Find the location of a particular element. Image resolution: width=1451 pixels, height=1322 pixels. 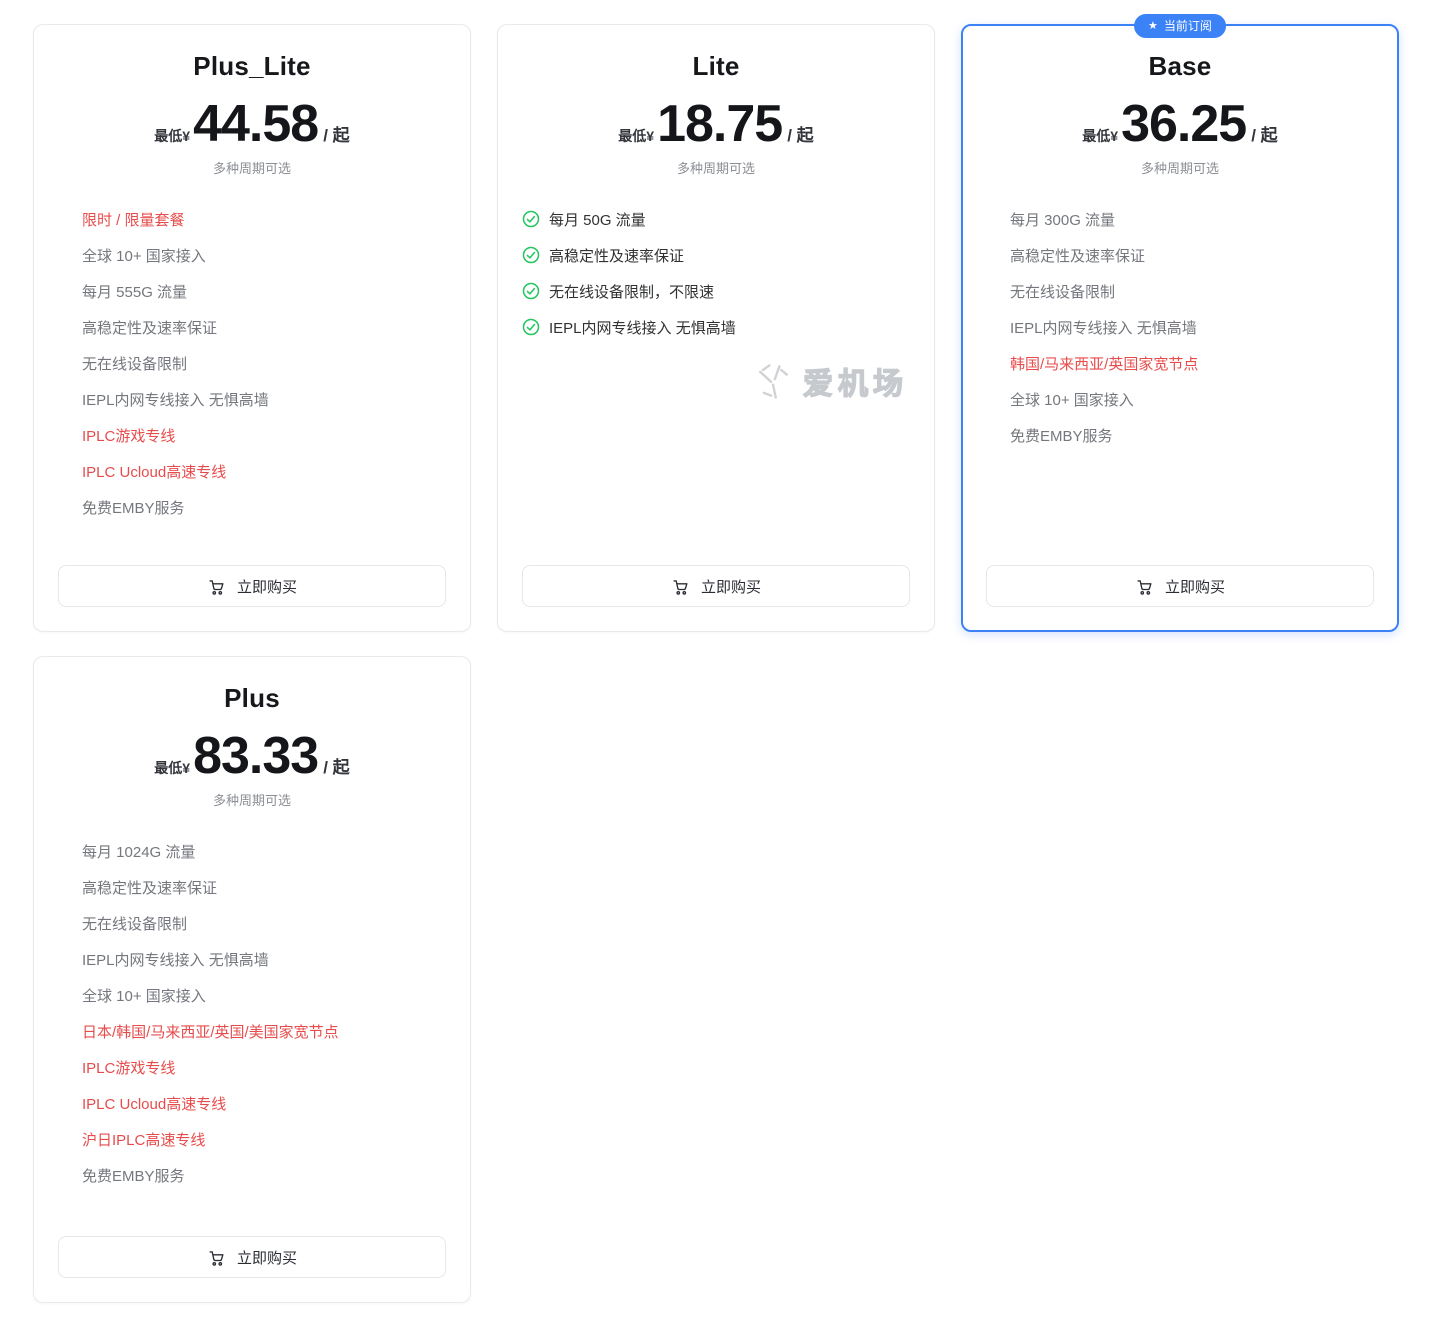

price-amount: 44.58 is located at coordinates (256, 124).